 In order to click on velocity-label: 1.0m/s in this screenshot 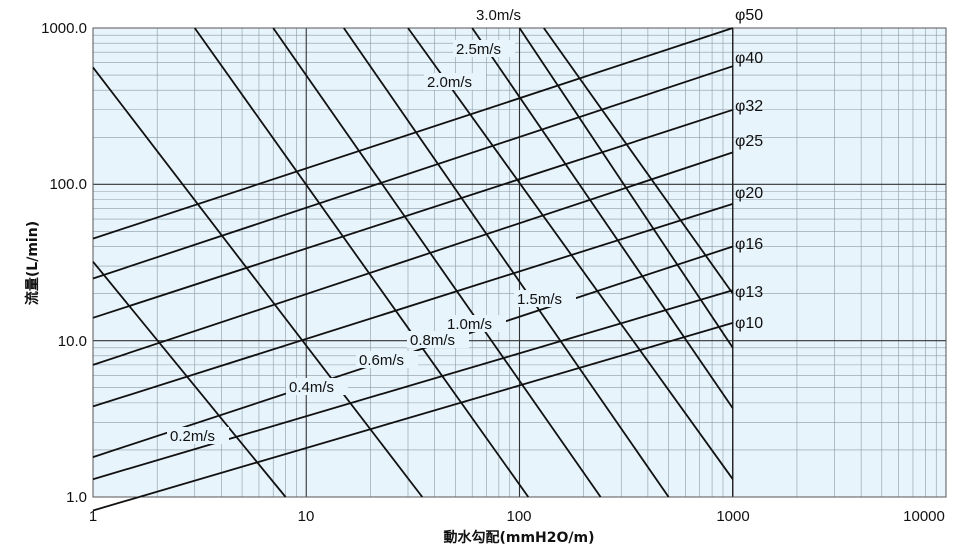, I will do `click(469, 324)`.